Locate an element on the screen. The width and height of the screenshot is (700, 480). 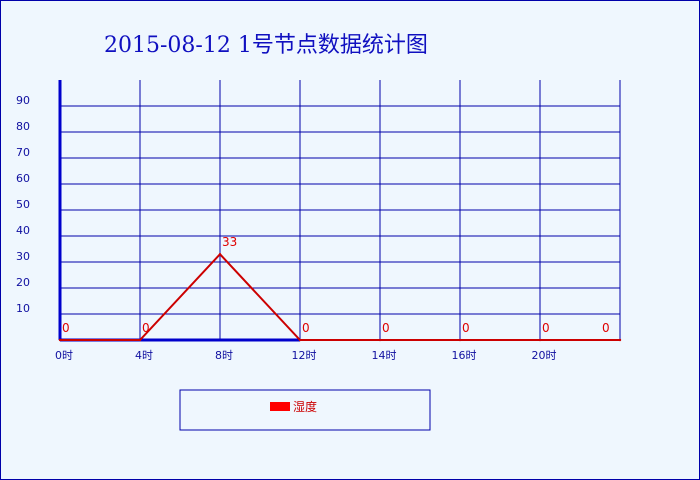
y-tick-label: 10 is located at coordinates (23, 308).